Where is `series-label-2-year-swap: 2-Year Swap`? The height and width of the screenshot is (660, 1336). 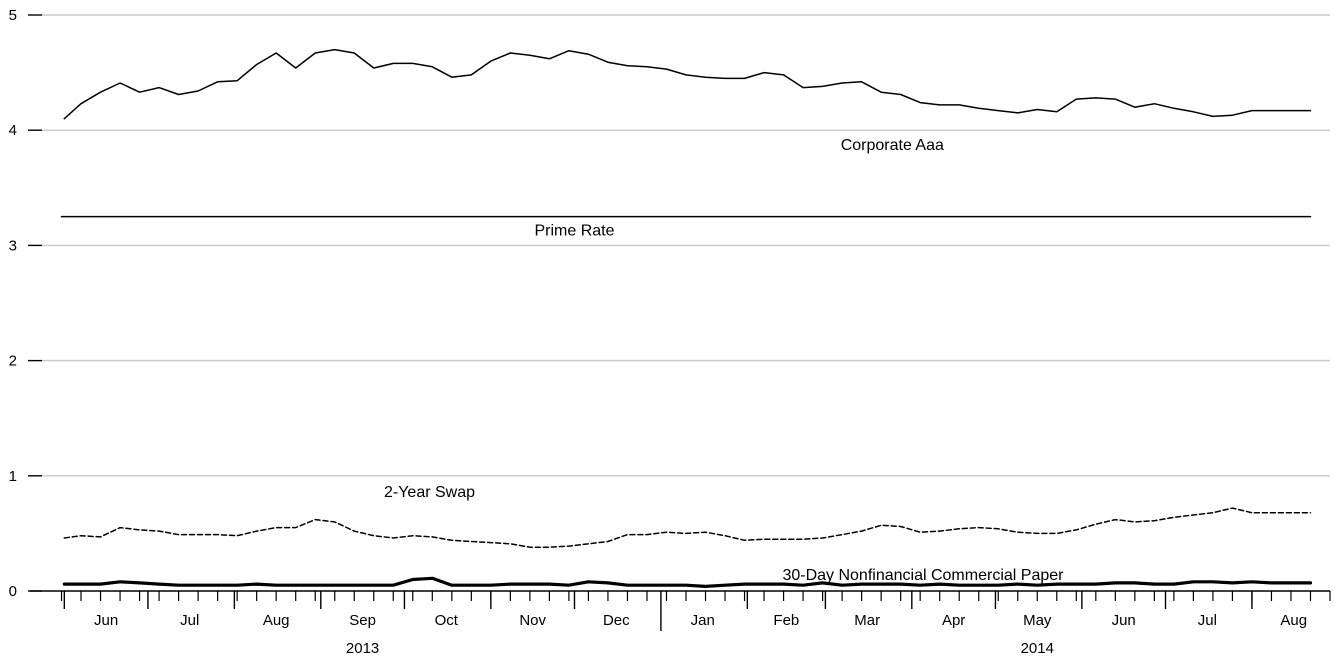
series-label-2-year-swap: 2-Year Swap is located at coordinates (429, 492).